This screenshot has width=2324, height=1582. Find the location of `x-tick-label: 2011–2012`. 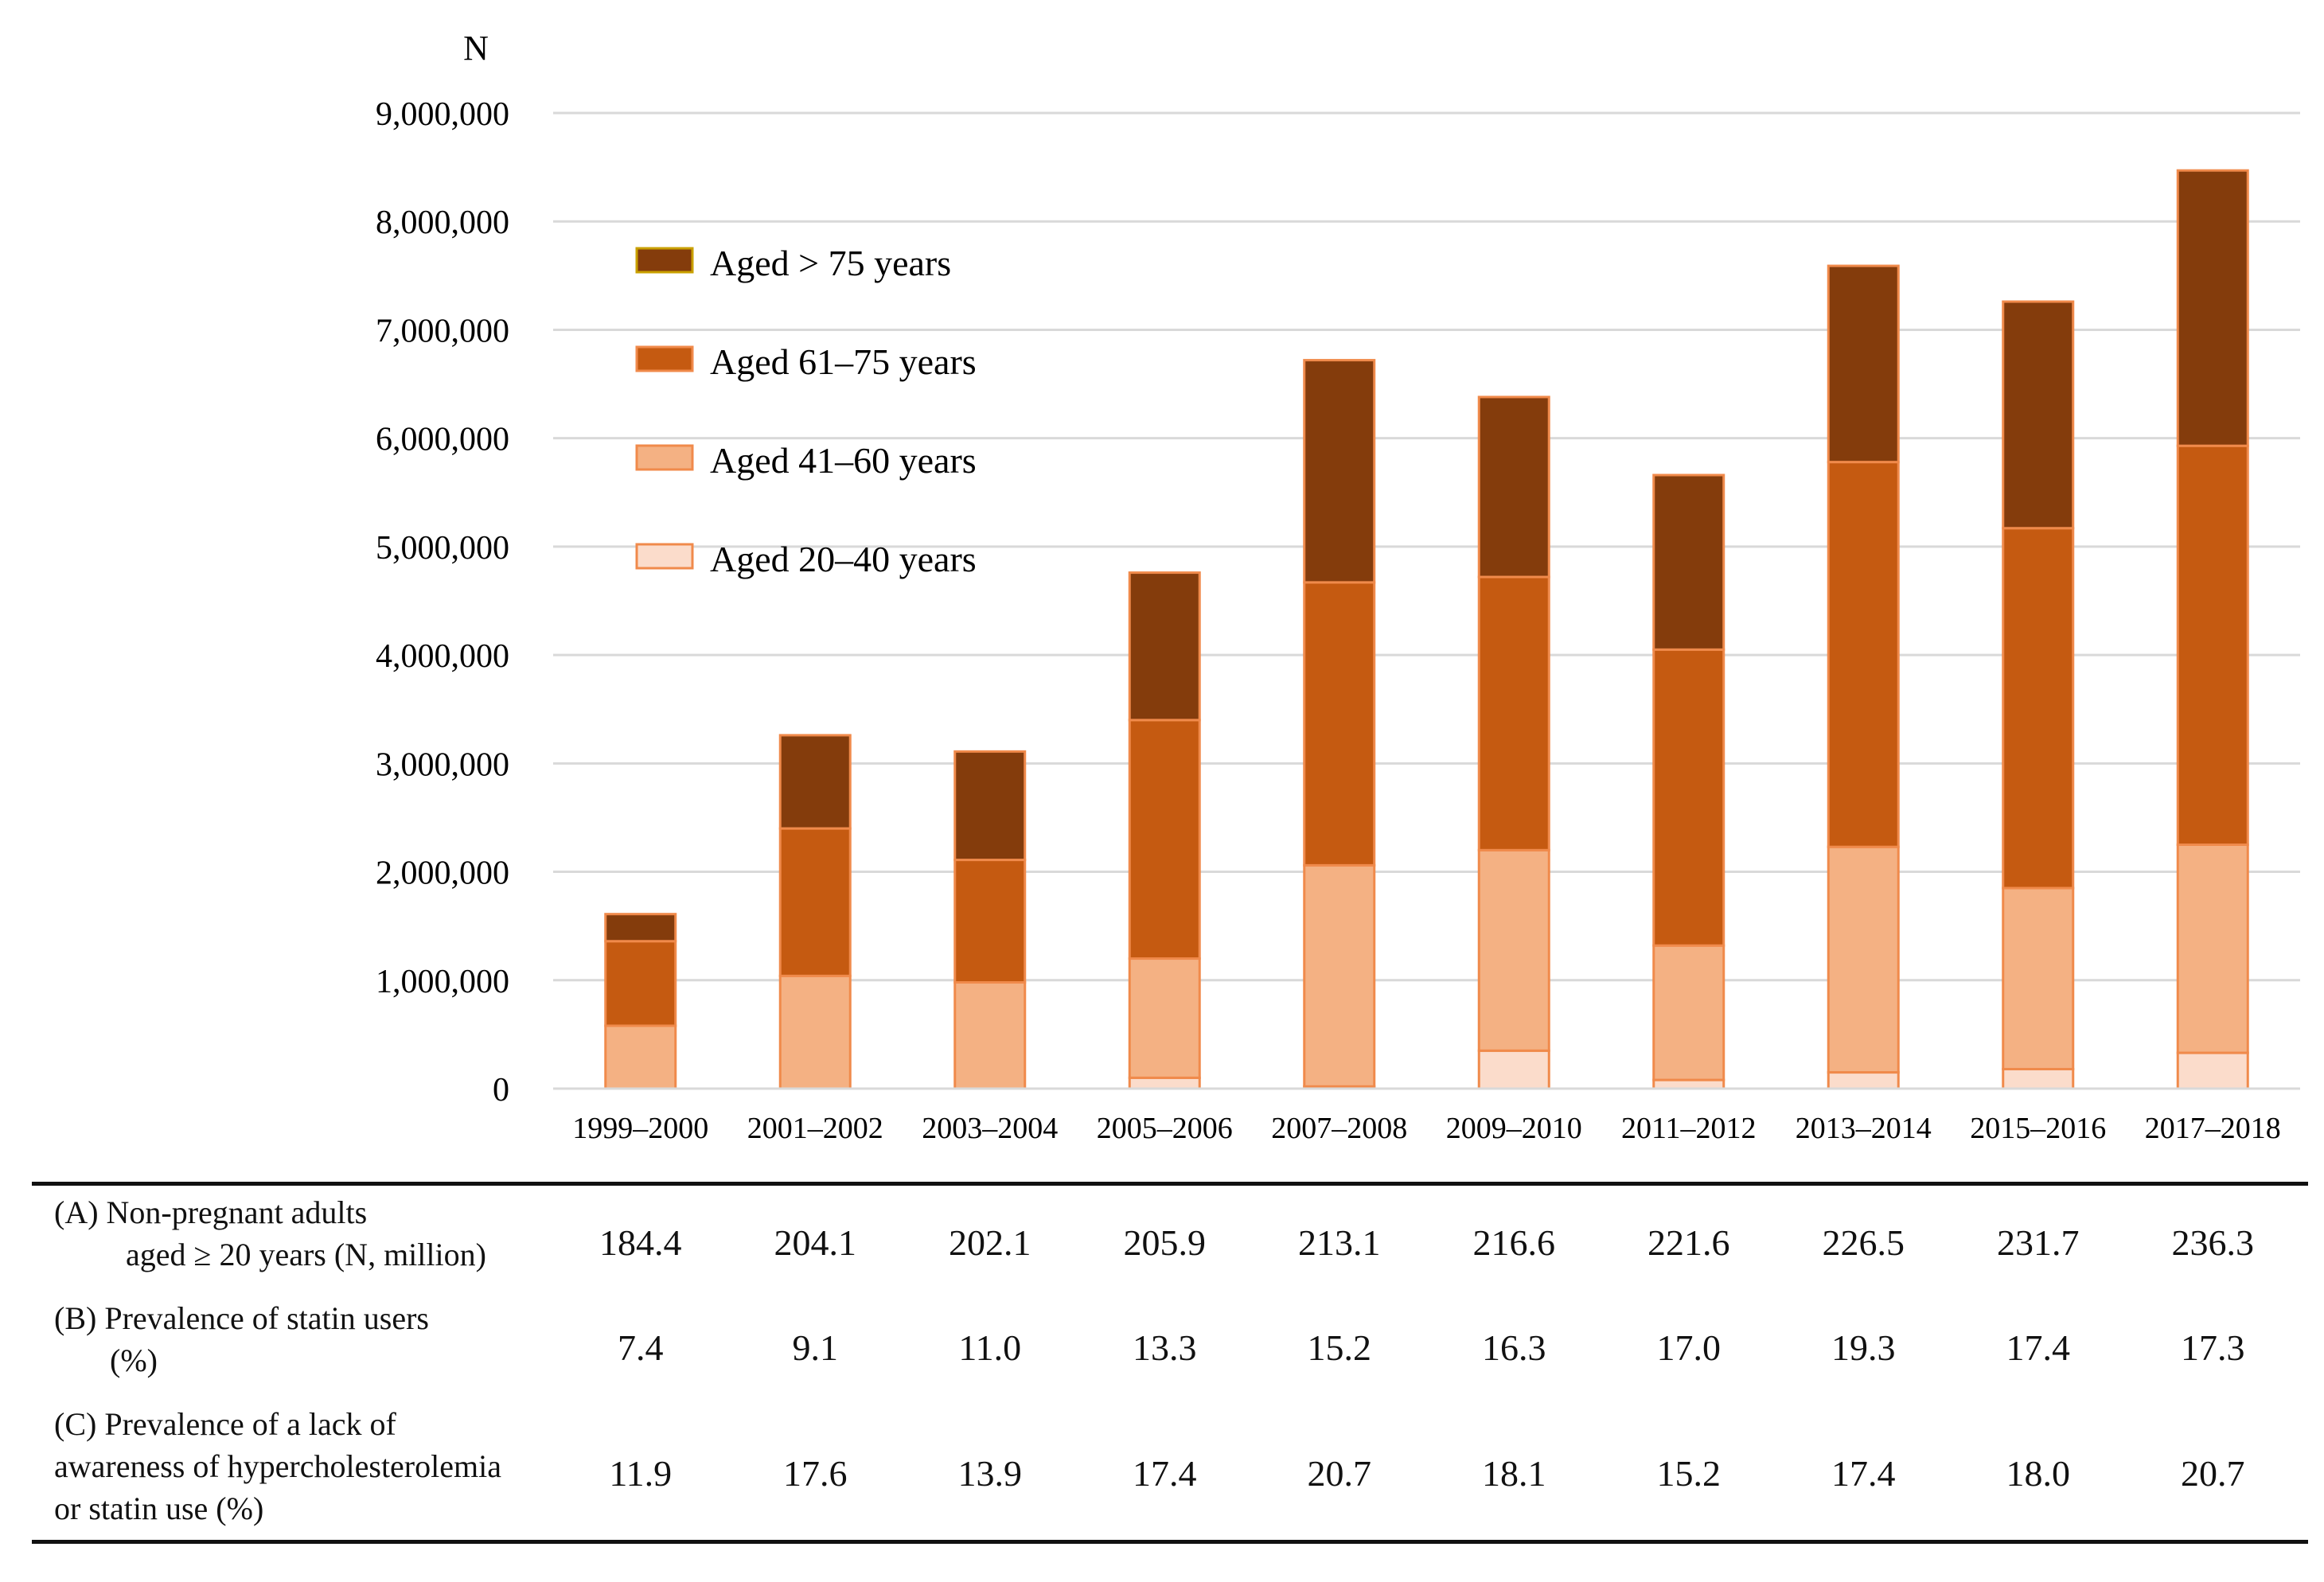

x-tick-label: 2011–2012 is located at coordinates (1689, 1128).